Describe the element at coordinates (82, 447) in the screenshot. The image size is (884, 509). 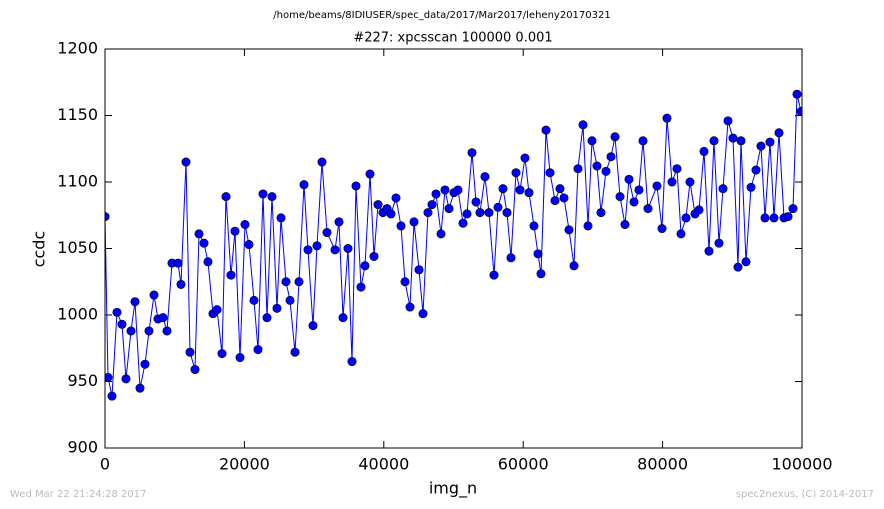
I see `y-tick-label: 900` at that location.